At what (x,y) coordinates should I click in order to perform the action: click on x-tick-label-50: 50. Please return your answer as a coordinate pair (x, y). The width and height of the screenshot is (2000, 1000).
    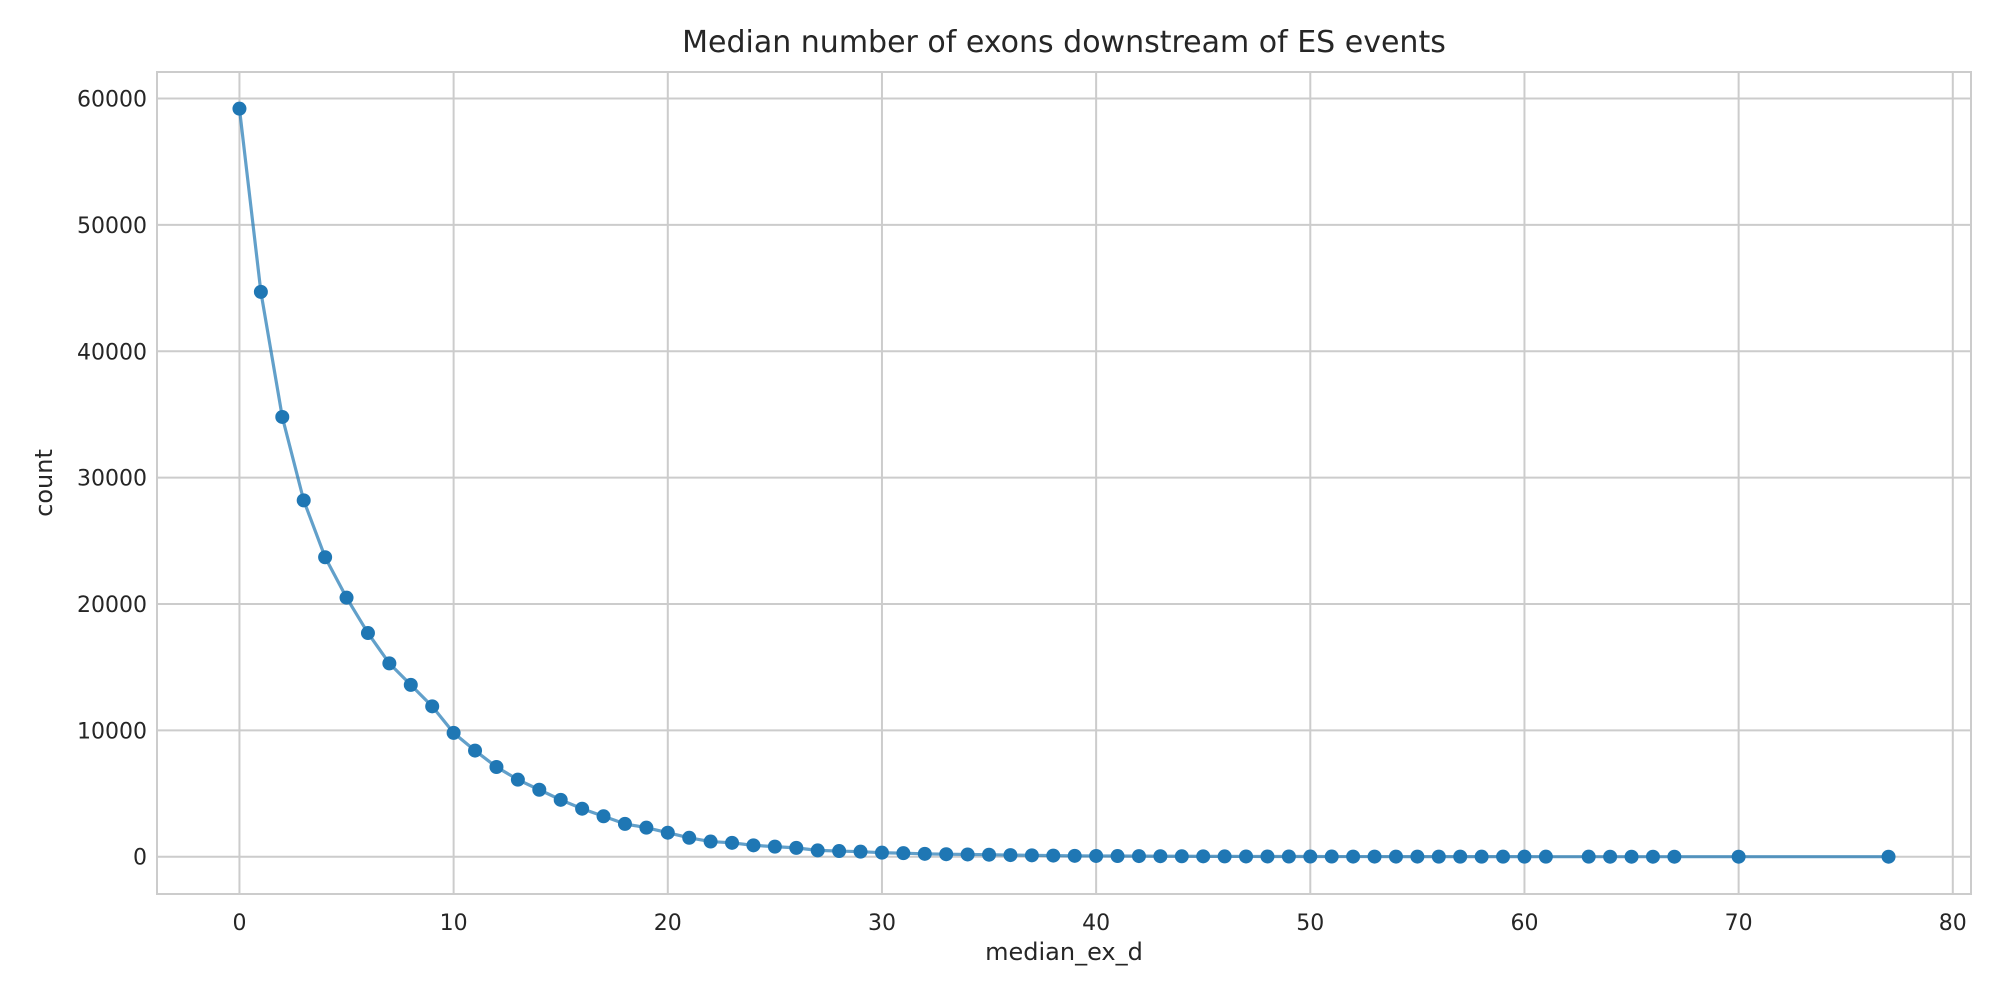
    Looking at the image, I should click on (1310, 923).